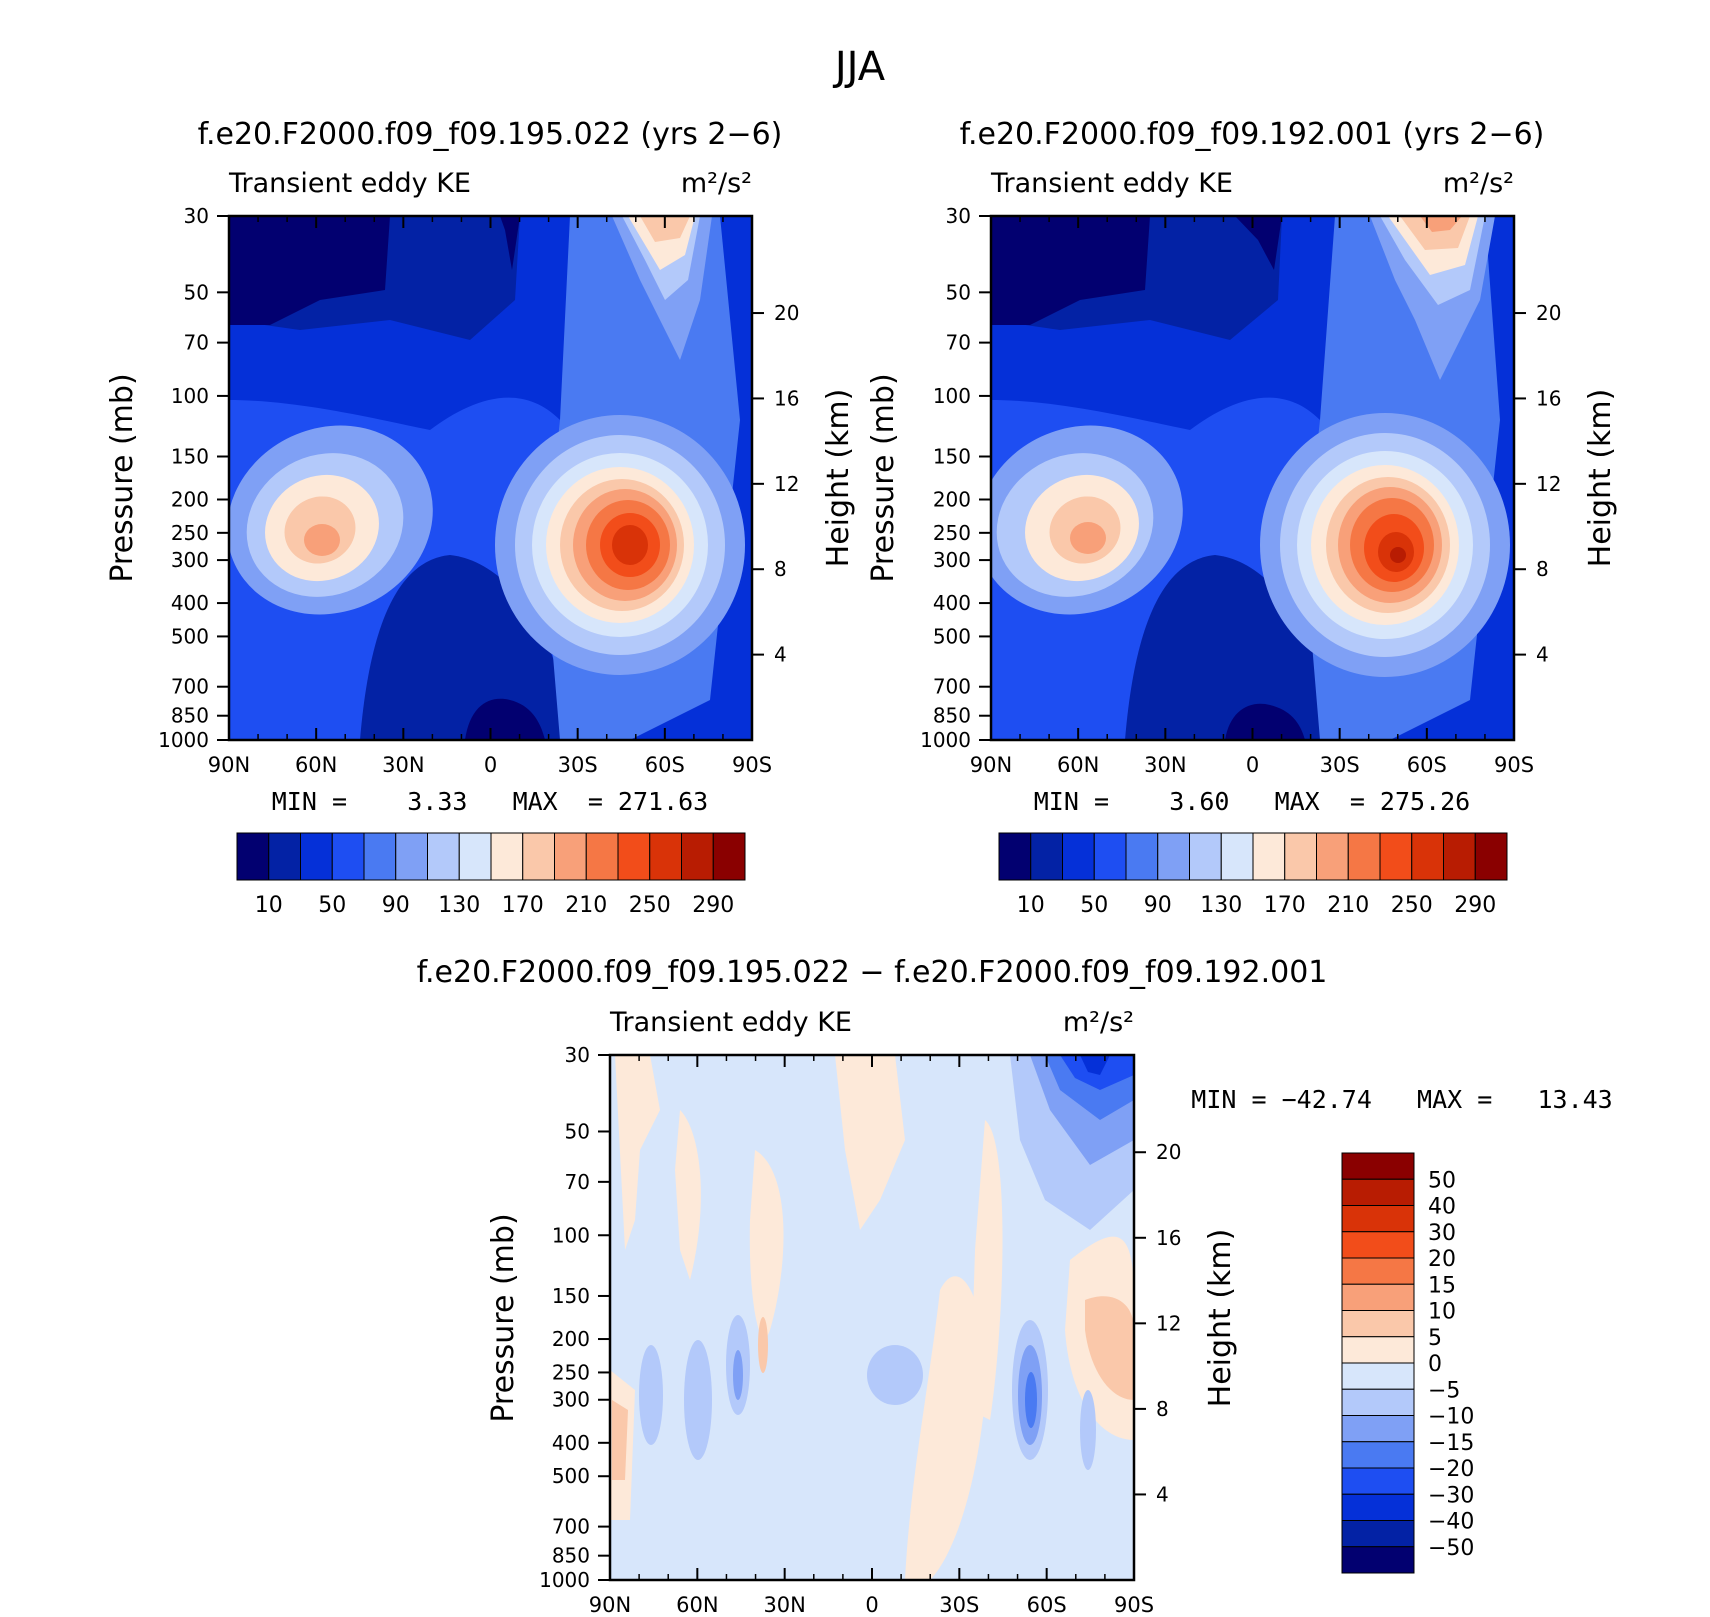  I want to click on x-tick-label: 30N, so click(403, 765).